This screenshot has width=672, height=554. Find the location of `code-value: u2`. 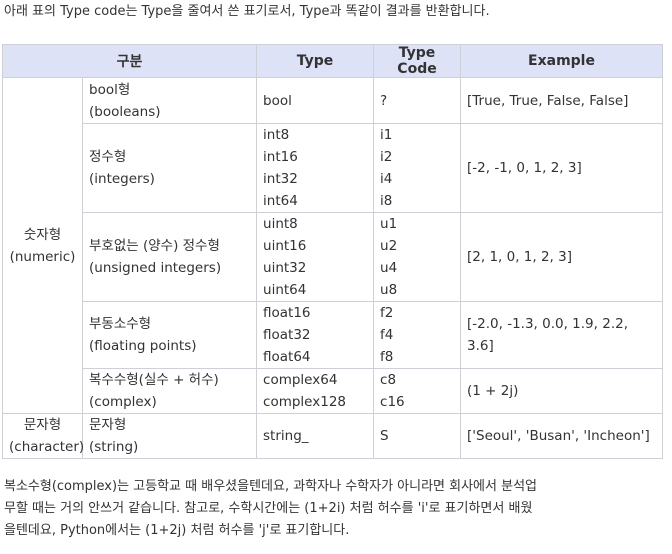

code-value: u2 is located at coordinates (389, 246).